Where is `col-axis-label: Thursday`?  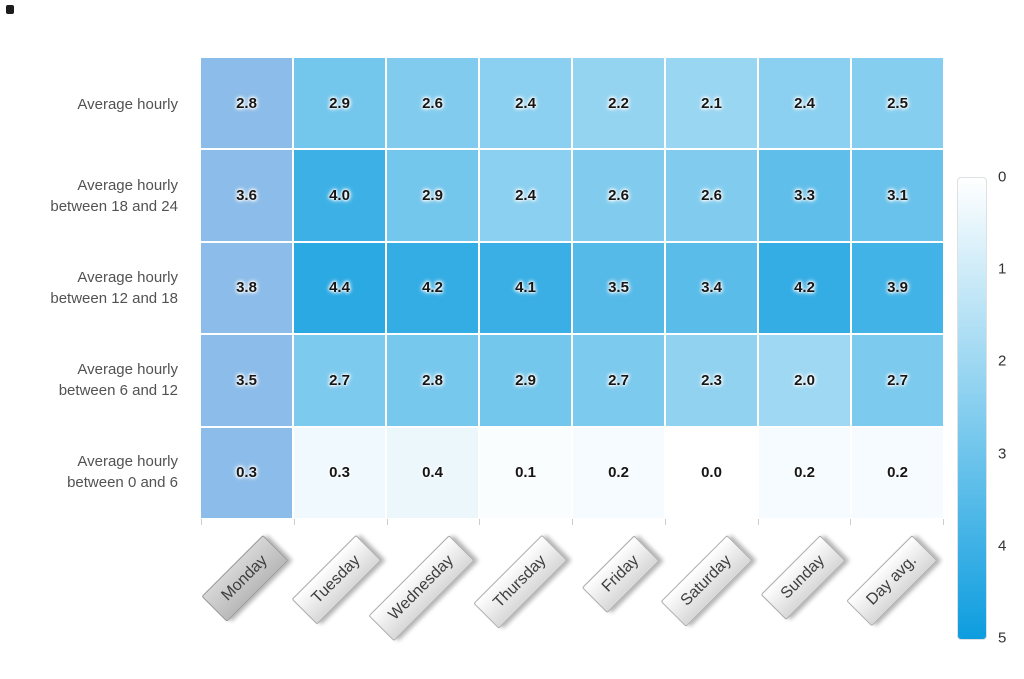
col-axis-label: Thursday is located at coordinates (520, 582).